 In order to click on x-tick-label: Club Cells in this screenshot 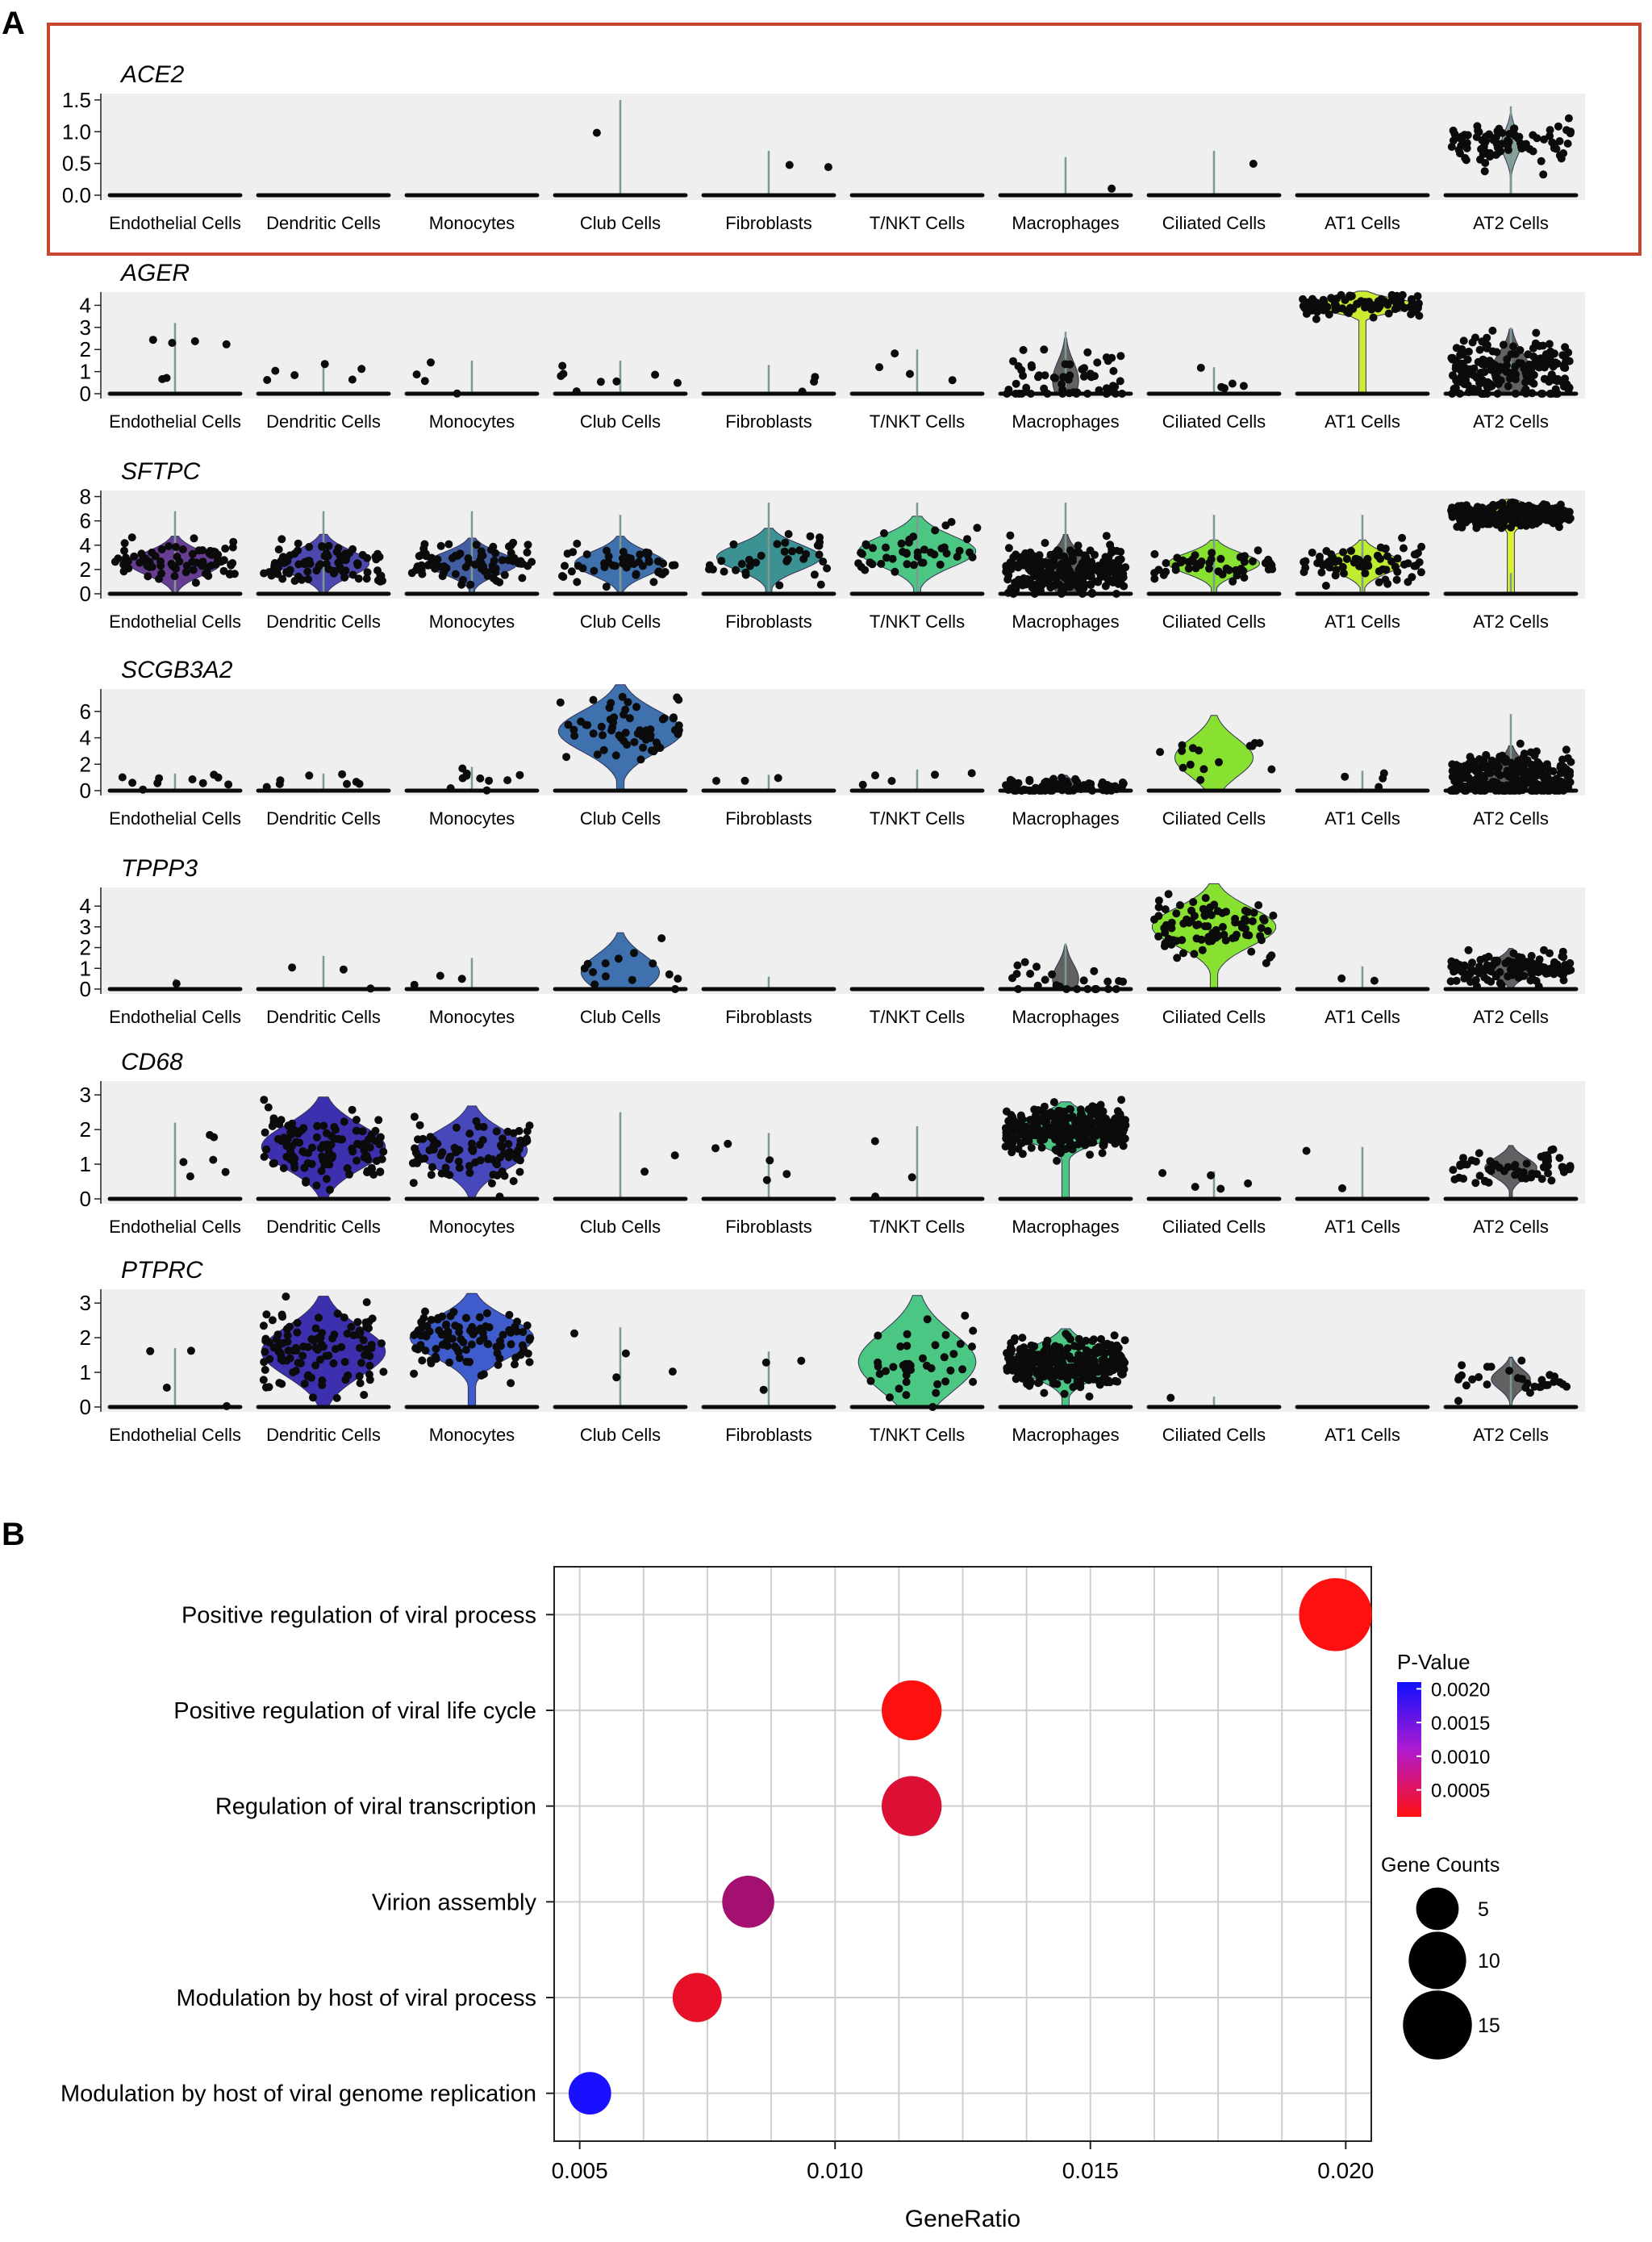, I will do `click(620, 1435)`.